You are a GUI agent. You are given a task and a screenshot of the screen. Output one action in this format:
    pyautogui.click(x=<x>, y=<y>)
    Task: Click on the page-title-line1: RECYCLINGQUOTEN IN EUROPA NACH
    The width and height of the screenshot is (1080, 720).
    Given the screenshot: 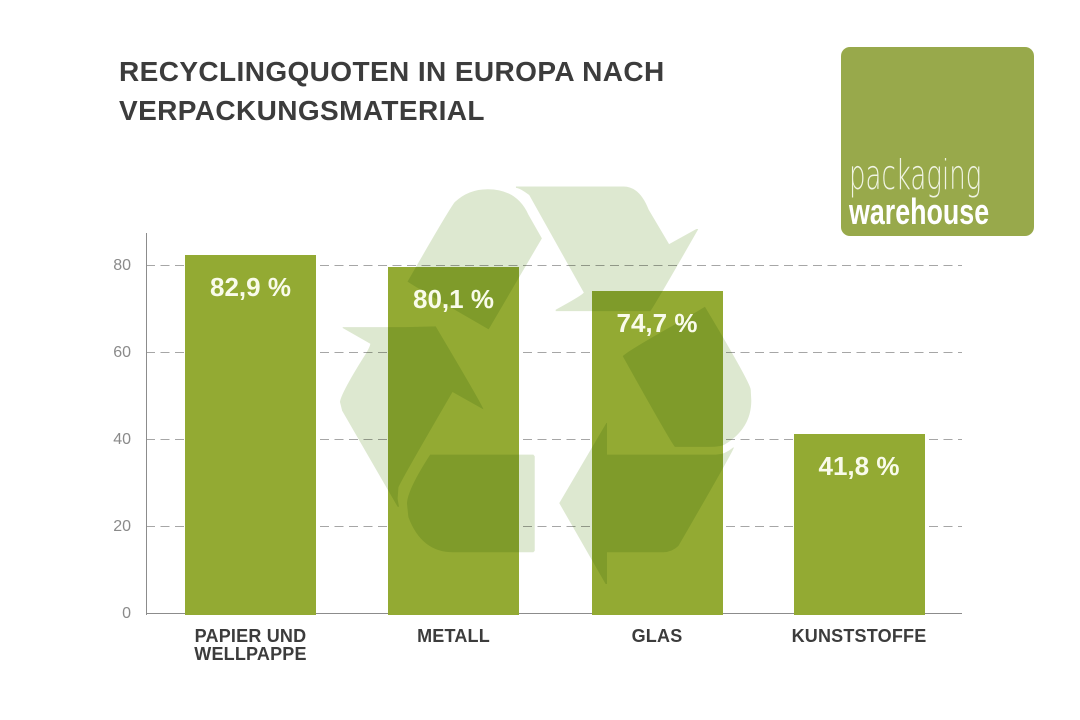 What is the action you would take?
    pyautogui.click(x=392, y=71)
    